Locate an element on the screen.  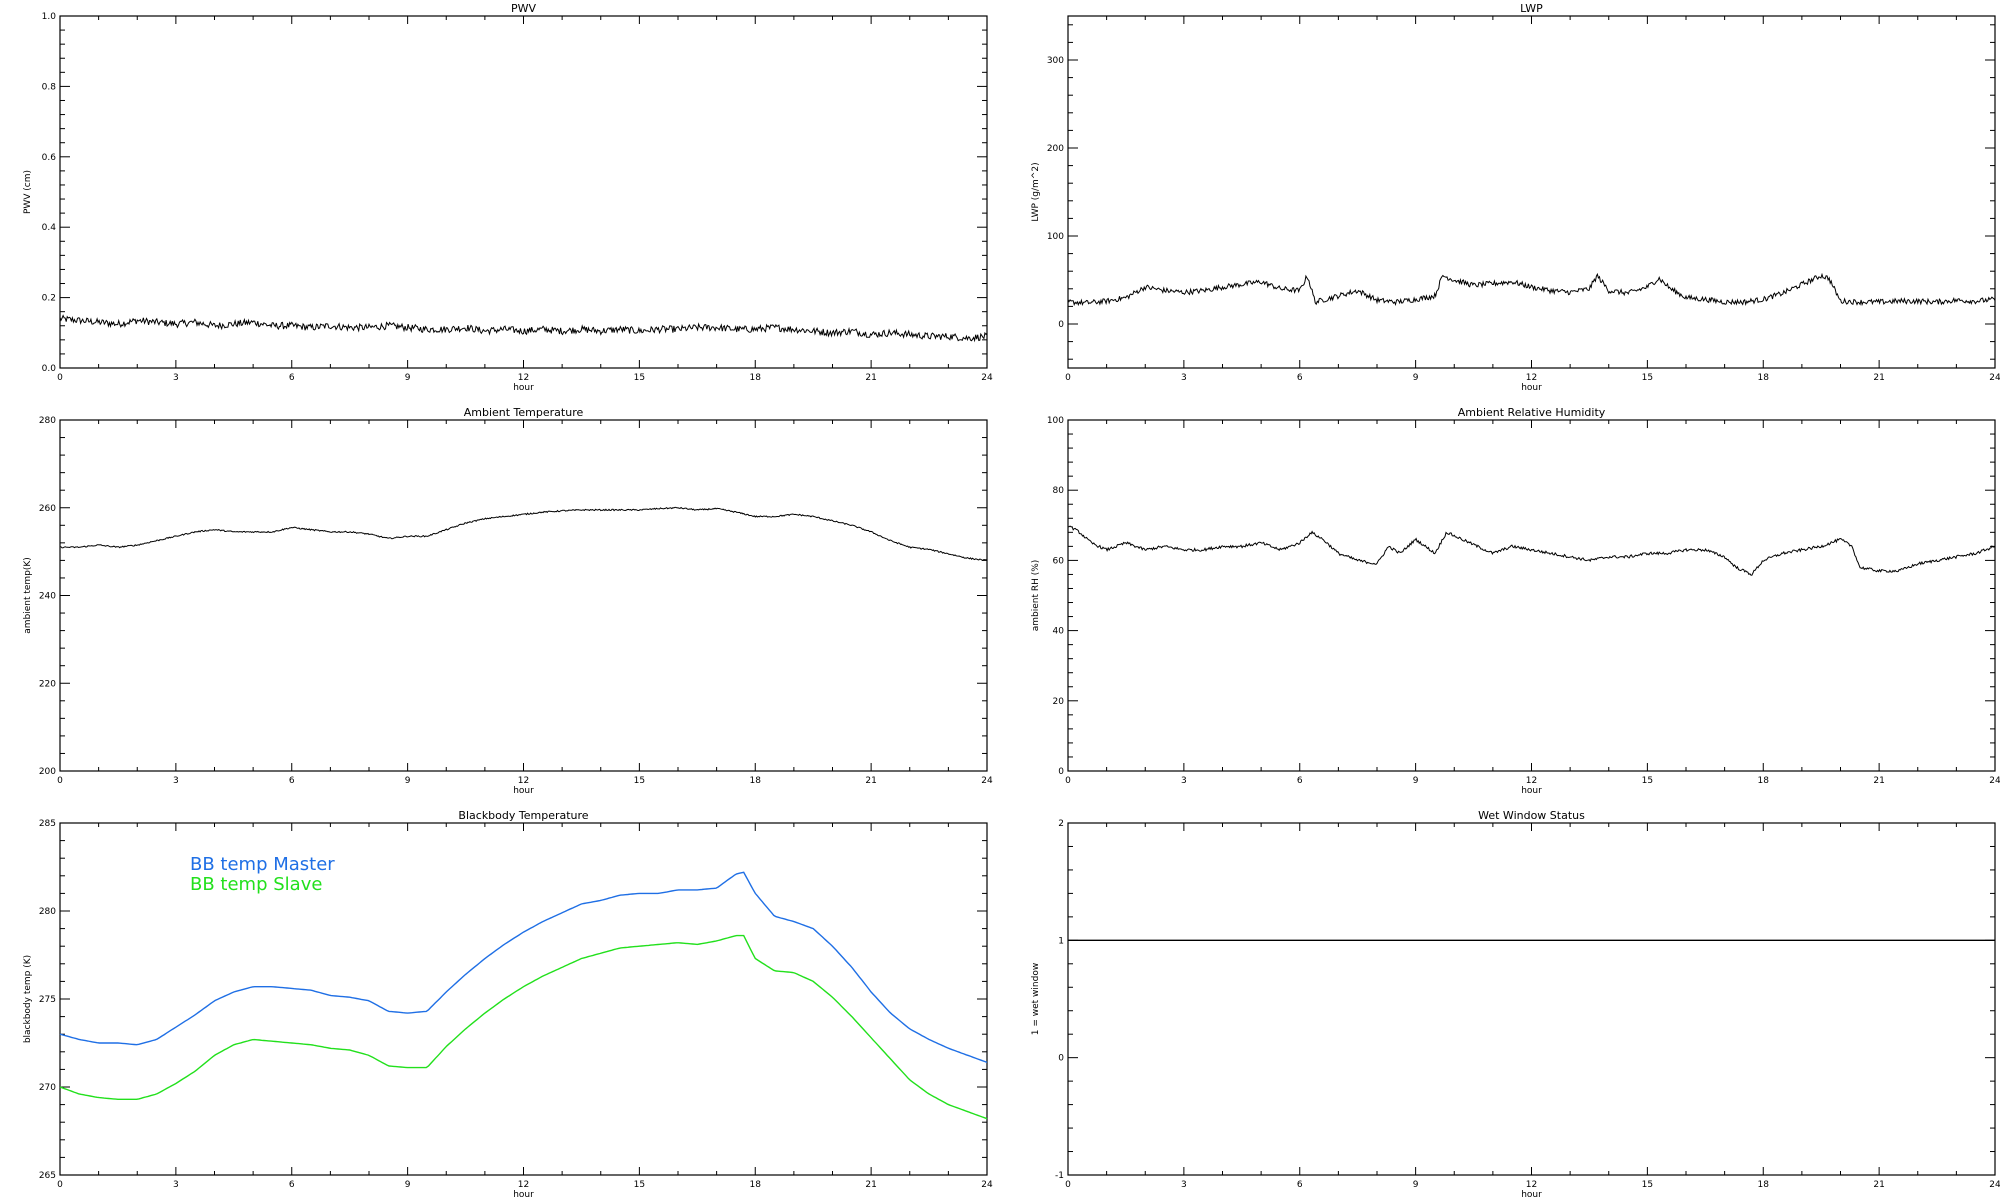
panel-title: Wet Window Status is located at coordinates (1531, 815).